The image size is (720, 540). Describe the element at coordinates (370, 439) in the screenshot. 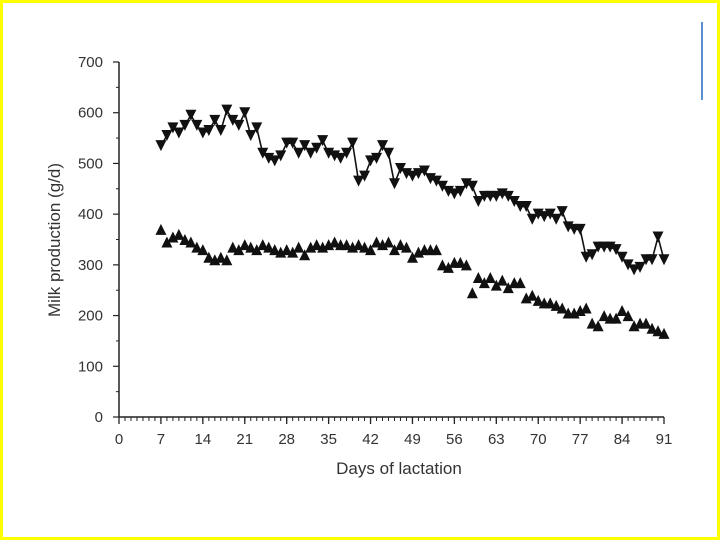

I see `x-tick-label: 42` at that location.